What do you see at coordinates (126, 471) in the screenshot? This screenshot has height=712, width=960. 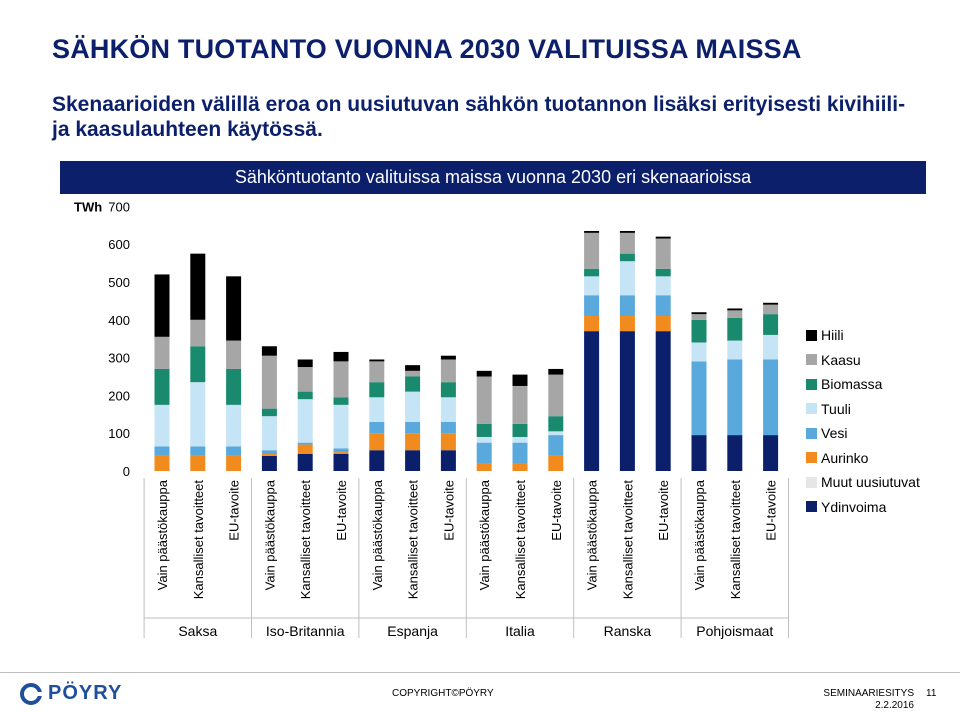 I see `y-tick-label: 0` at bounding box center [126, 471].